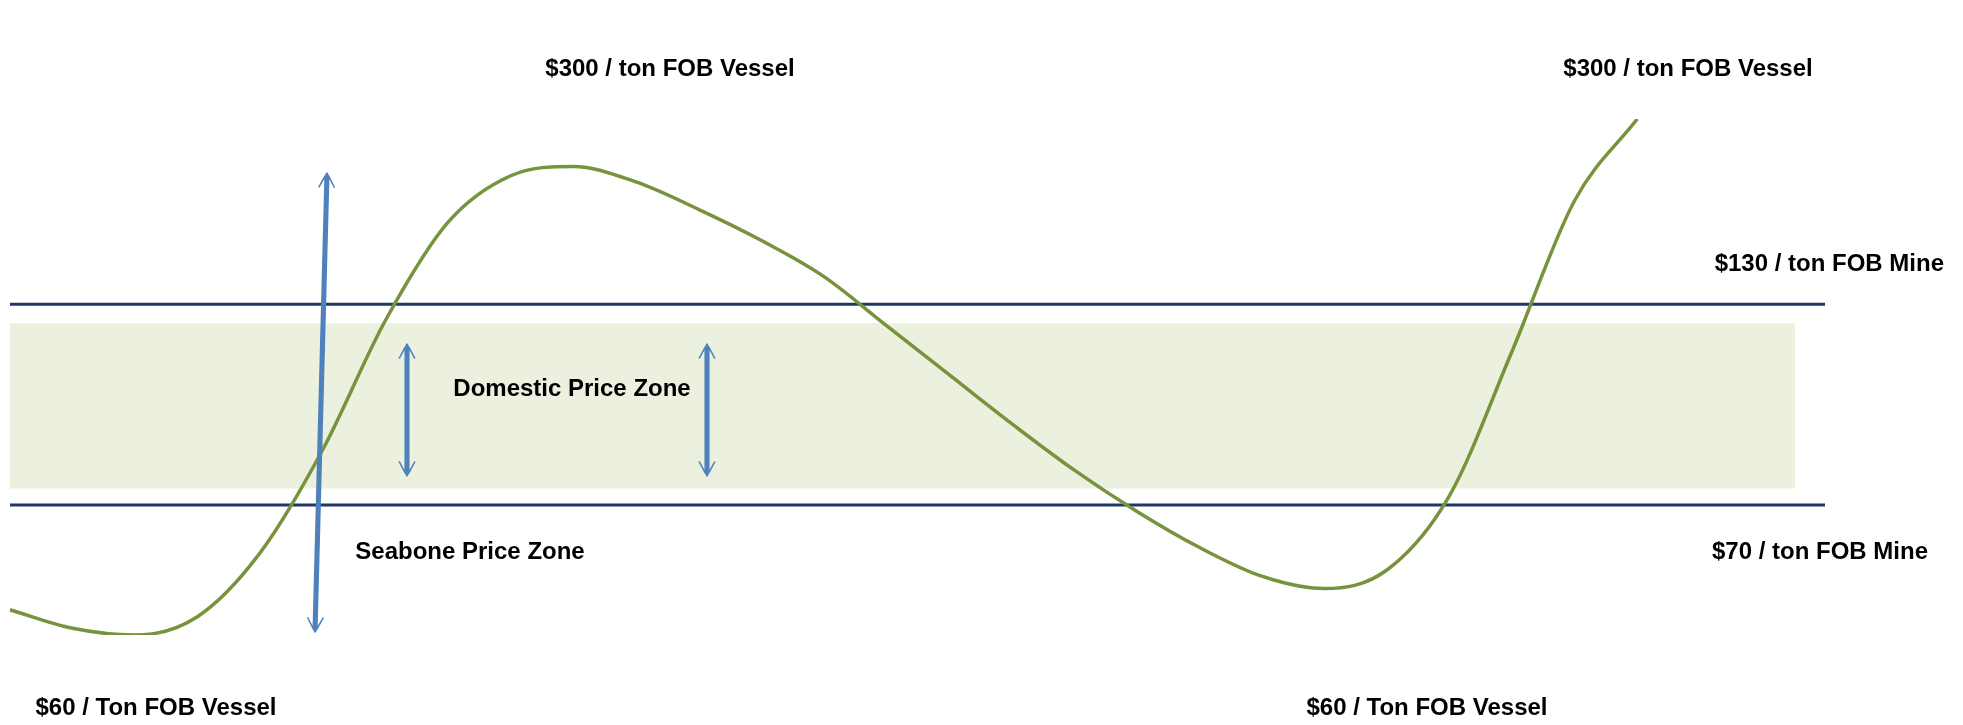 This screenshot has height=725, width=1963. I want to click on ref-line-label: $130 / ton FOB Mine, so click(1829, 262).